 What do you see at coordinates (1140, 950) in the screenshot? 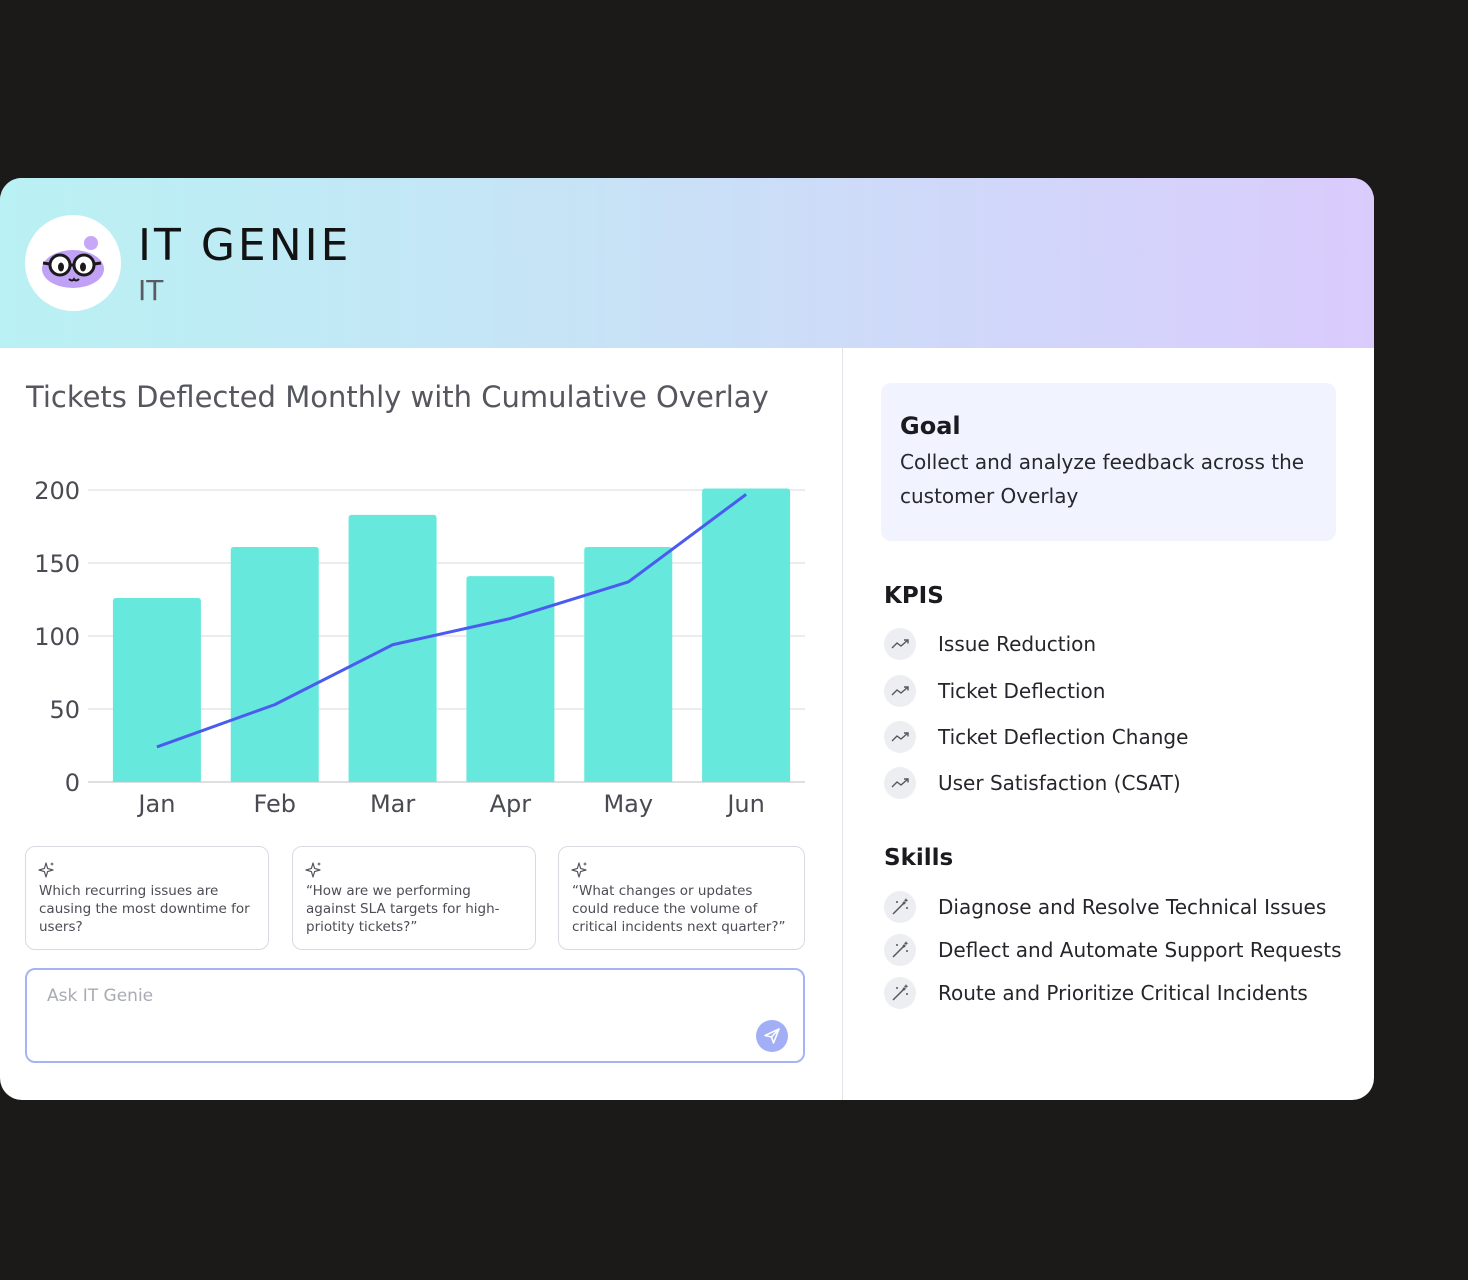
I see `skill-label: Deflect and Automate Support Requests` at bounding box center [1140, 950].